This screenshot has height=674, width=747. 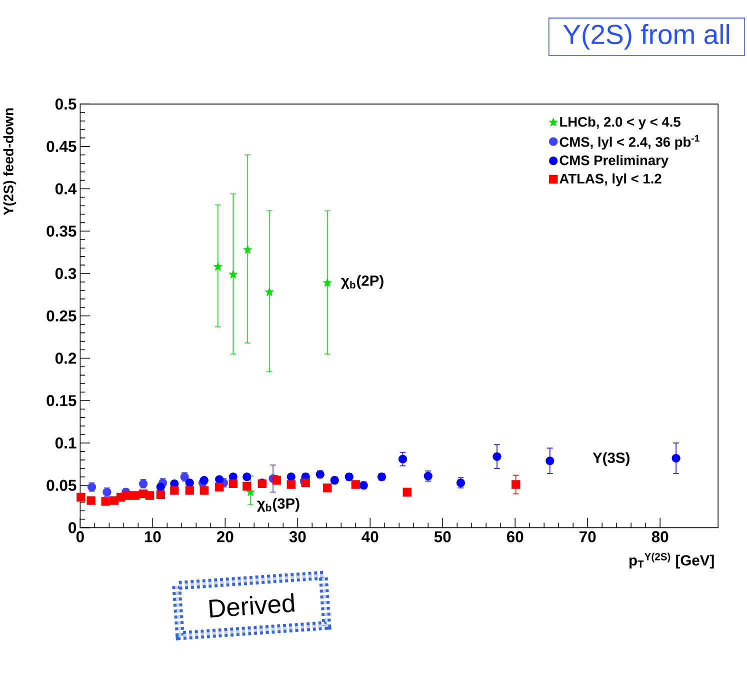 What do you see at coordinates (80, 536) in the screenshot?
I see `x-tick-label: 0` at bounding box center [80, 536].